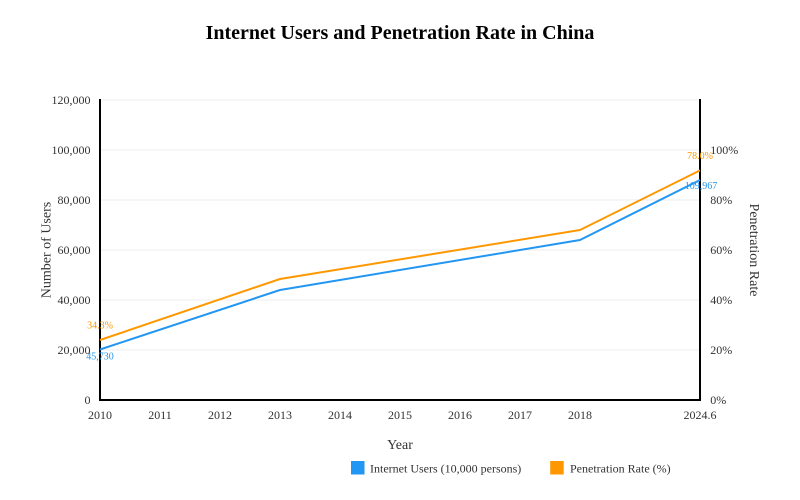  What do you see at coordinates (721, 250) in the screenshot?
I see `svg-text: 60%` at bounding box center [721, 250].